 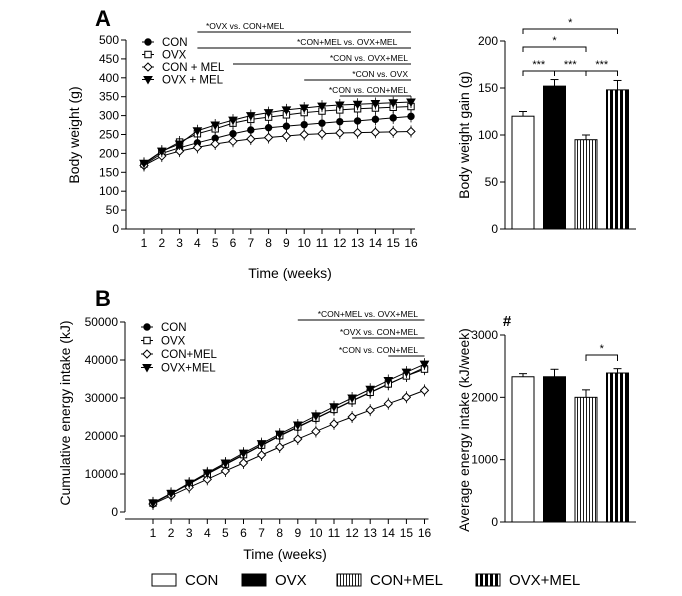 I want to click on y-tick-label: 450, so click(x=109, y=59).